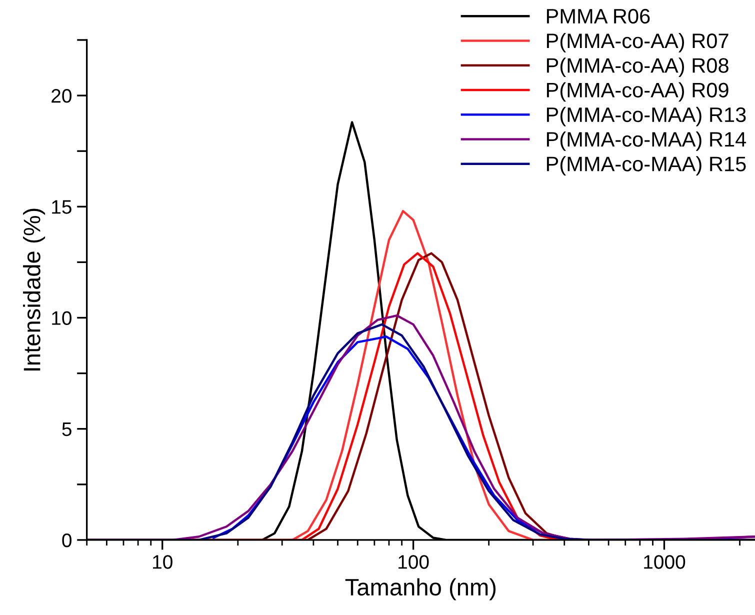  What do you see at coordinates (62, 96) in the screenshot?
I see `y-tick-label: 20` at bounding box center [62, 96].